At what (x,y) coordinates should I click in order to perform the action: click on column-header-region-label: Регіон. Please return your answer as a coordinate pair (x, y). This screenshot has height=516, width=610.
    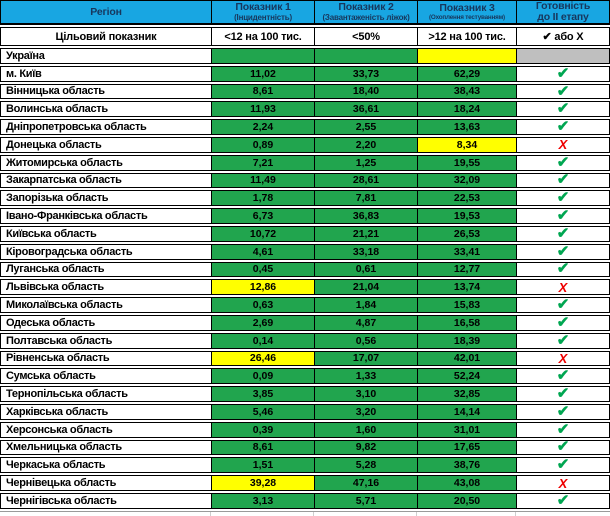
    Looking at the image, I should click on (106, 11).